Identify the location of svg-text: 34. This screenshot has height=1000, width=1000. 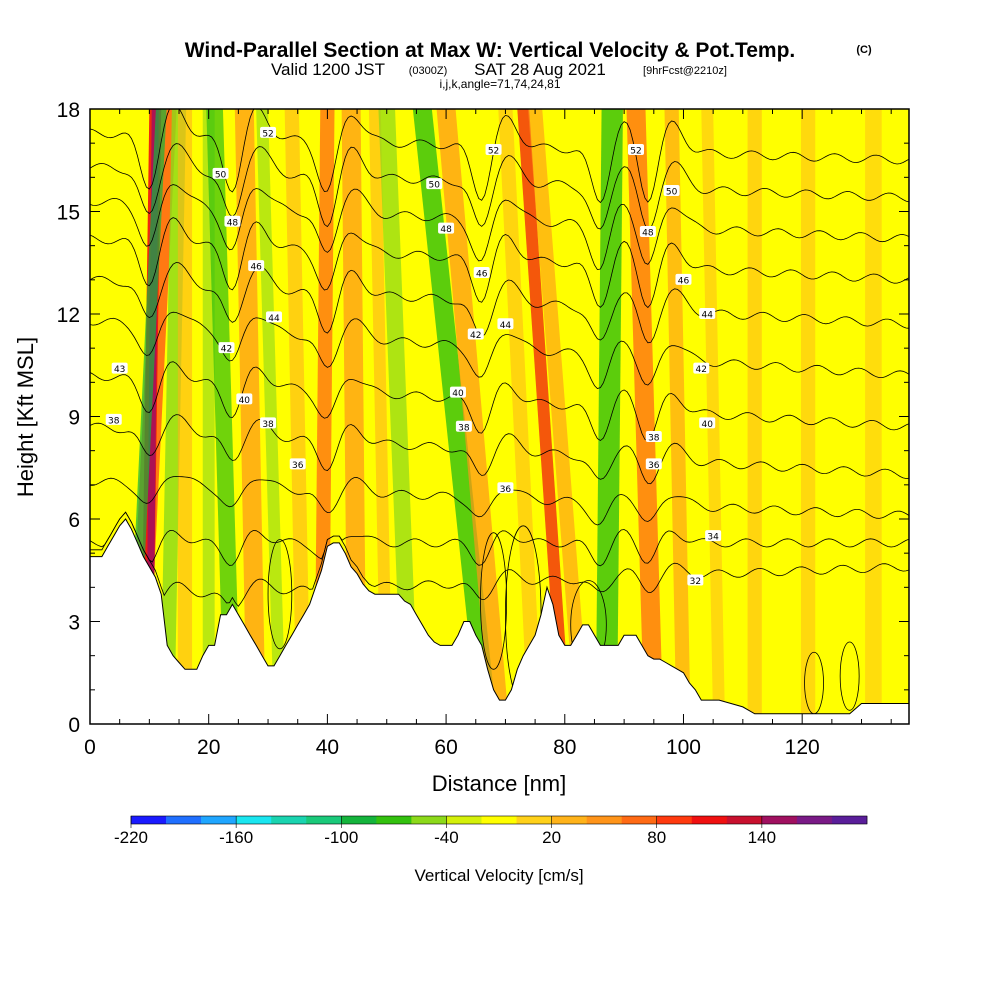
(713, 538).